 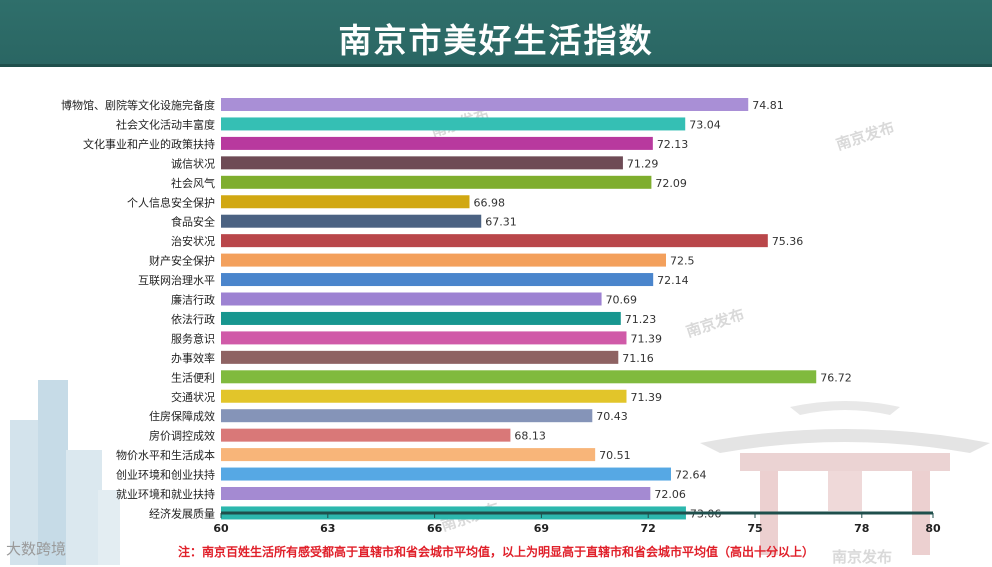 What do you see at coordinates (768, 105) in the screenshot?
I see `value-label: 74.81` at bounding box center [768, 105].